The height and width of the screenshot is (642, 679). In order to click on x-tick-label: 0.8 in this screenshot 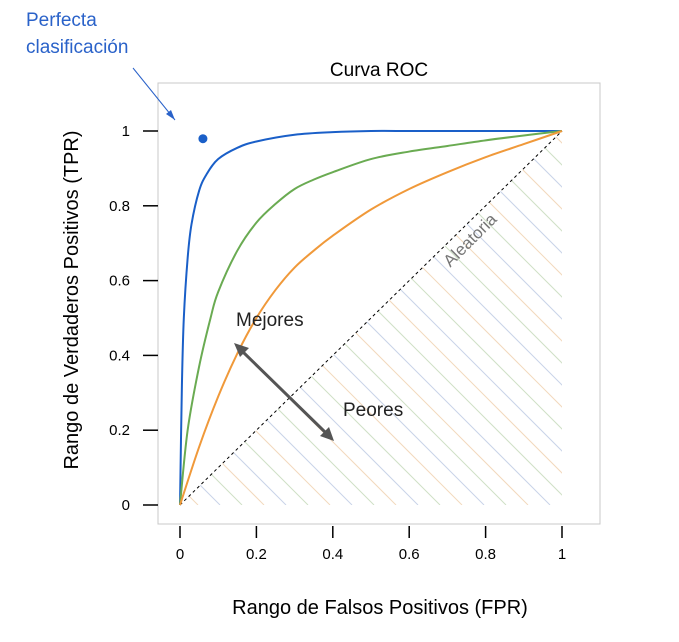, I will do `click(485, 554)`.